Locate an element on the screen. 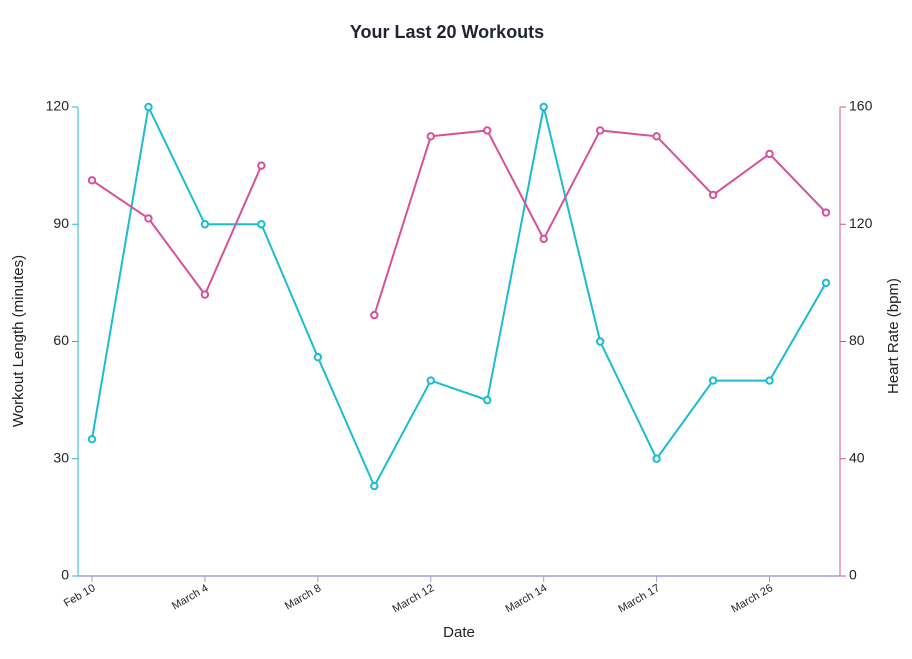  x-tick-label: March 12 is located at coordinates (414, 598).